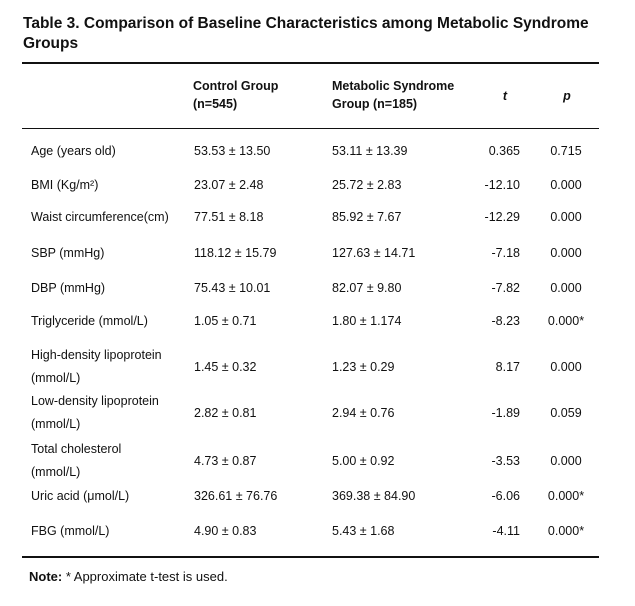 This screenshot has height=606, width=635. What do you see at coordinates (567, 96) in the screenshot?
I see `header-p: p` at bounding box center [567, 96].